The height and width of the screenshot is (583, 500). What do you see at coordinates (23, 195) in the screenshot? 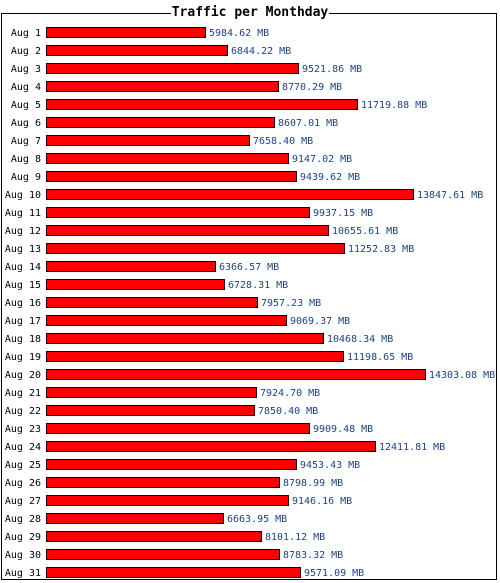
I see `category-label: Aug 10` at bounding box center [23, 195].